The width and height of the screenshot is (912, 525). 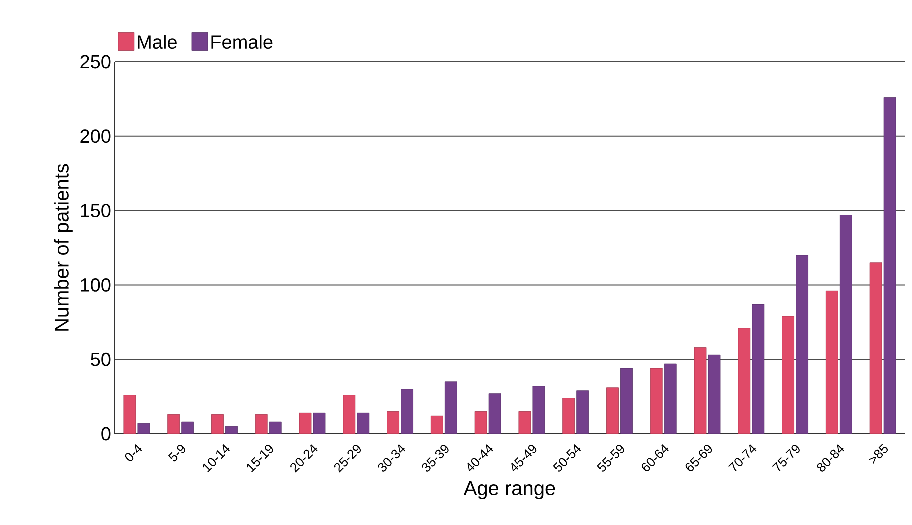 I want to click on legend-label: Male, so click(x=157, y=42).